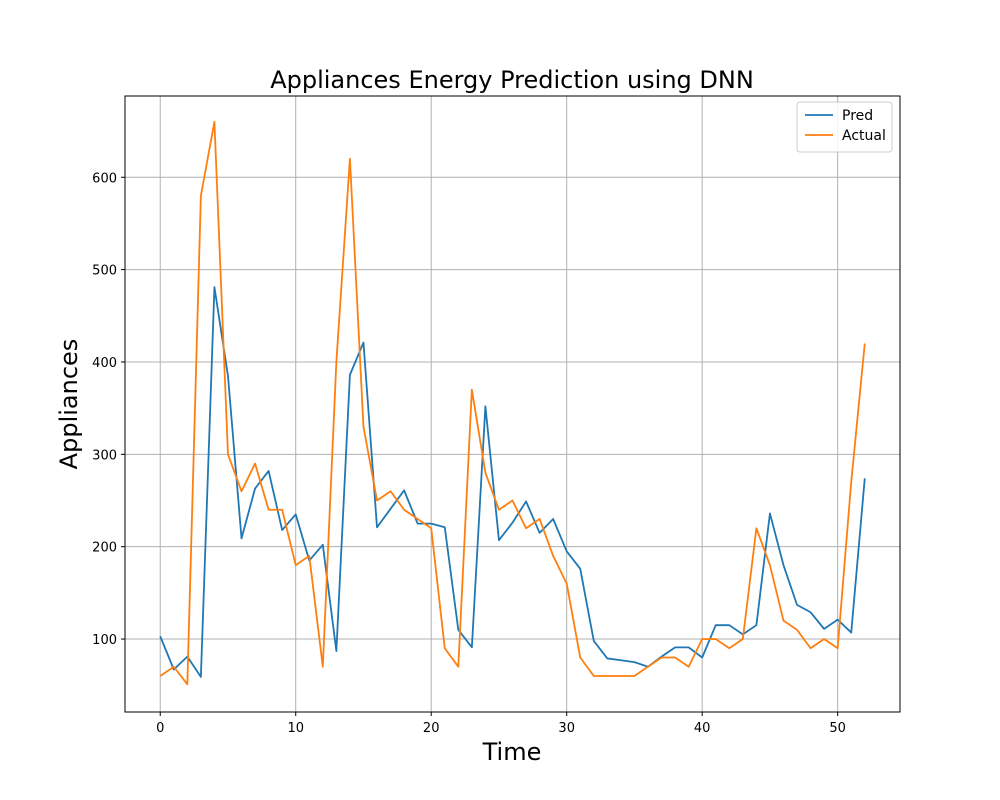  I want to click on chart-title: Appliances Energy Prediction using DNN, so click(512, 80).